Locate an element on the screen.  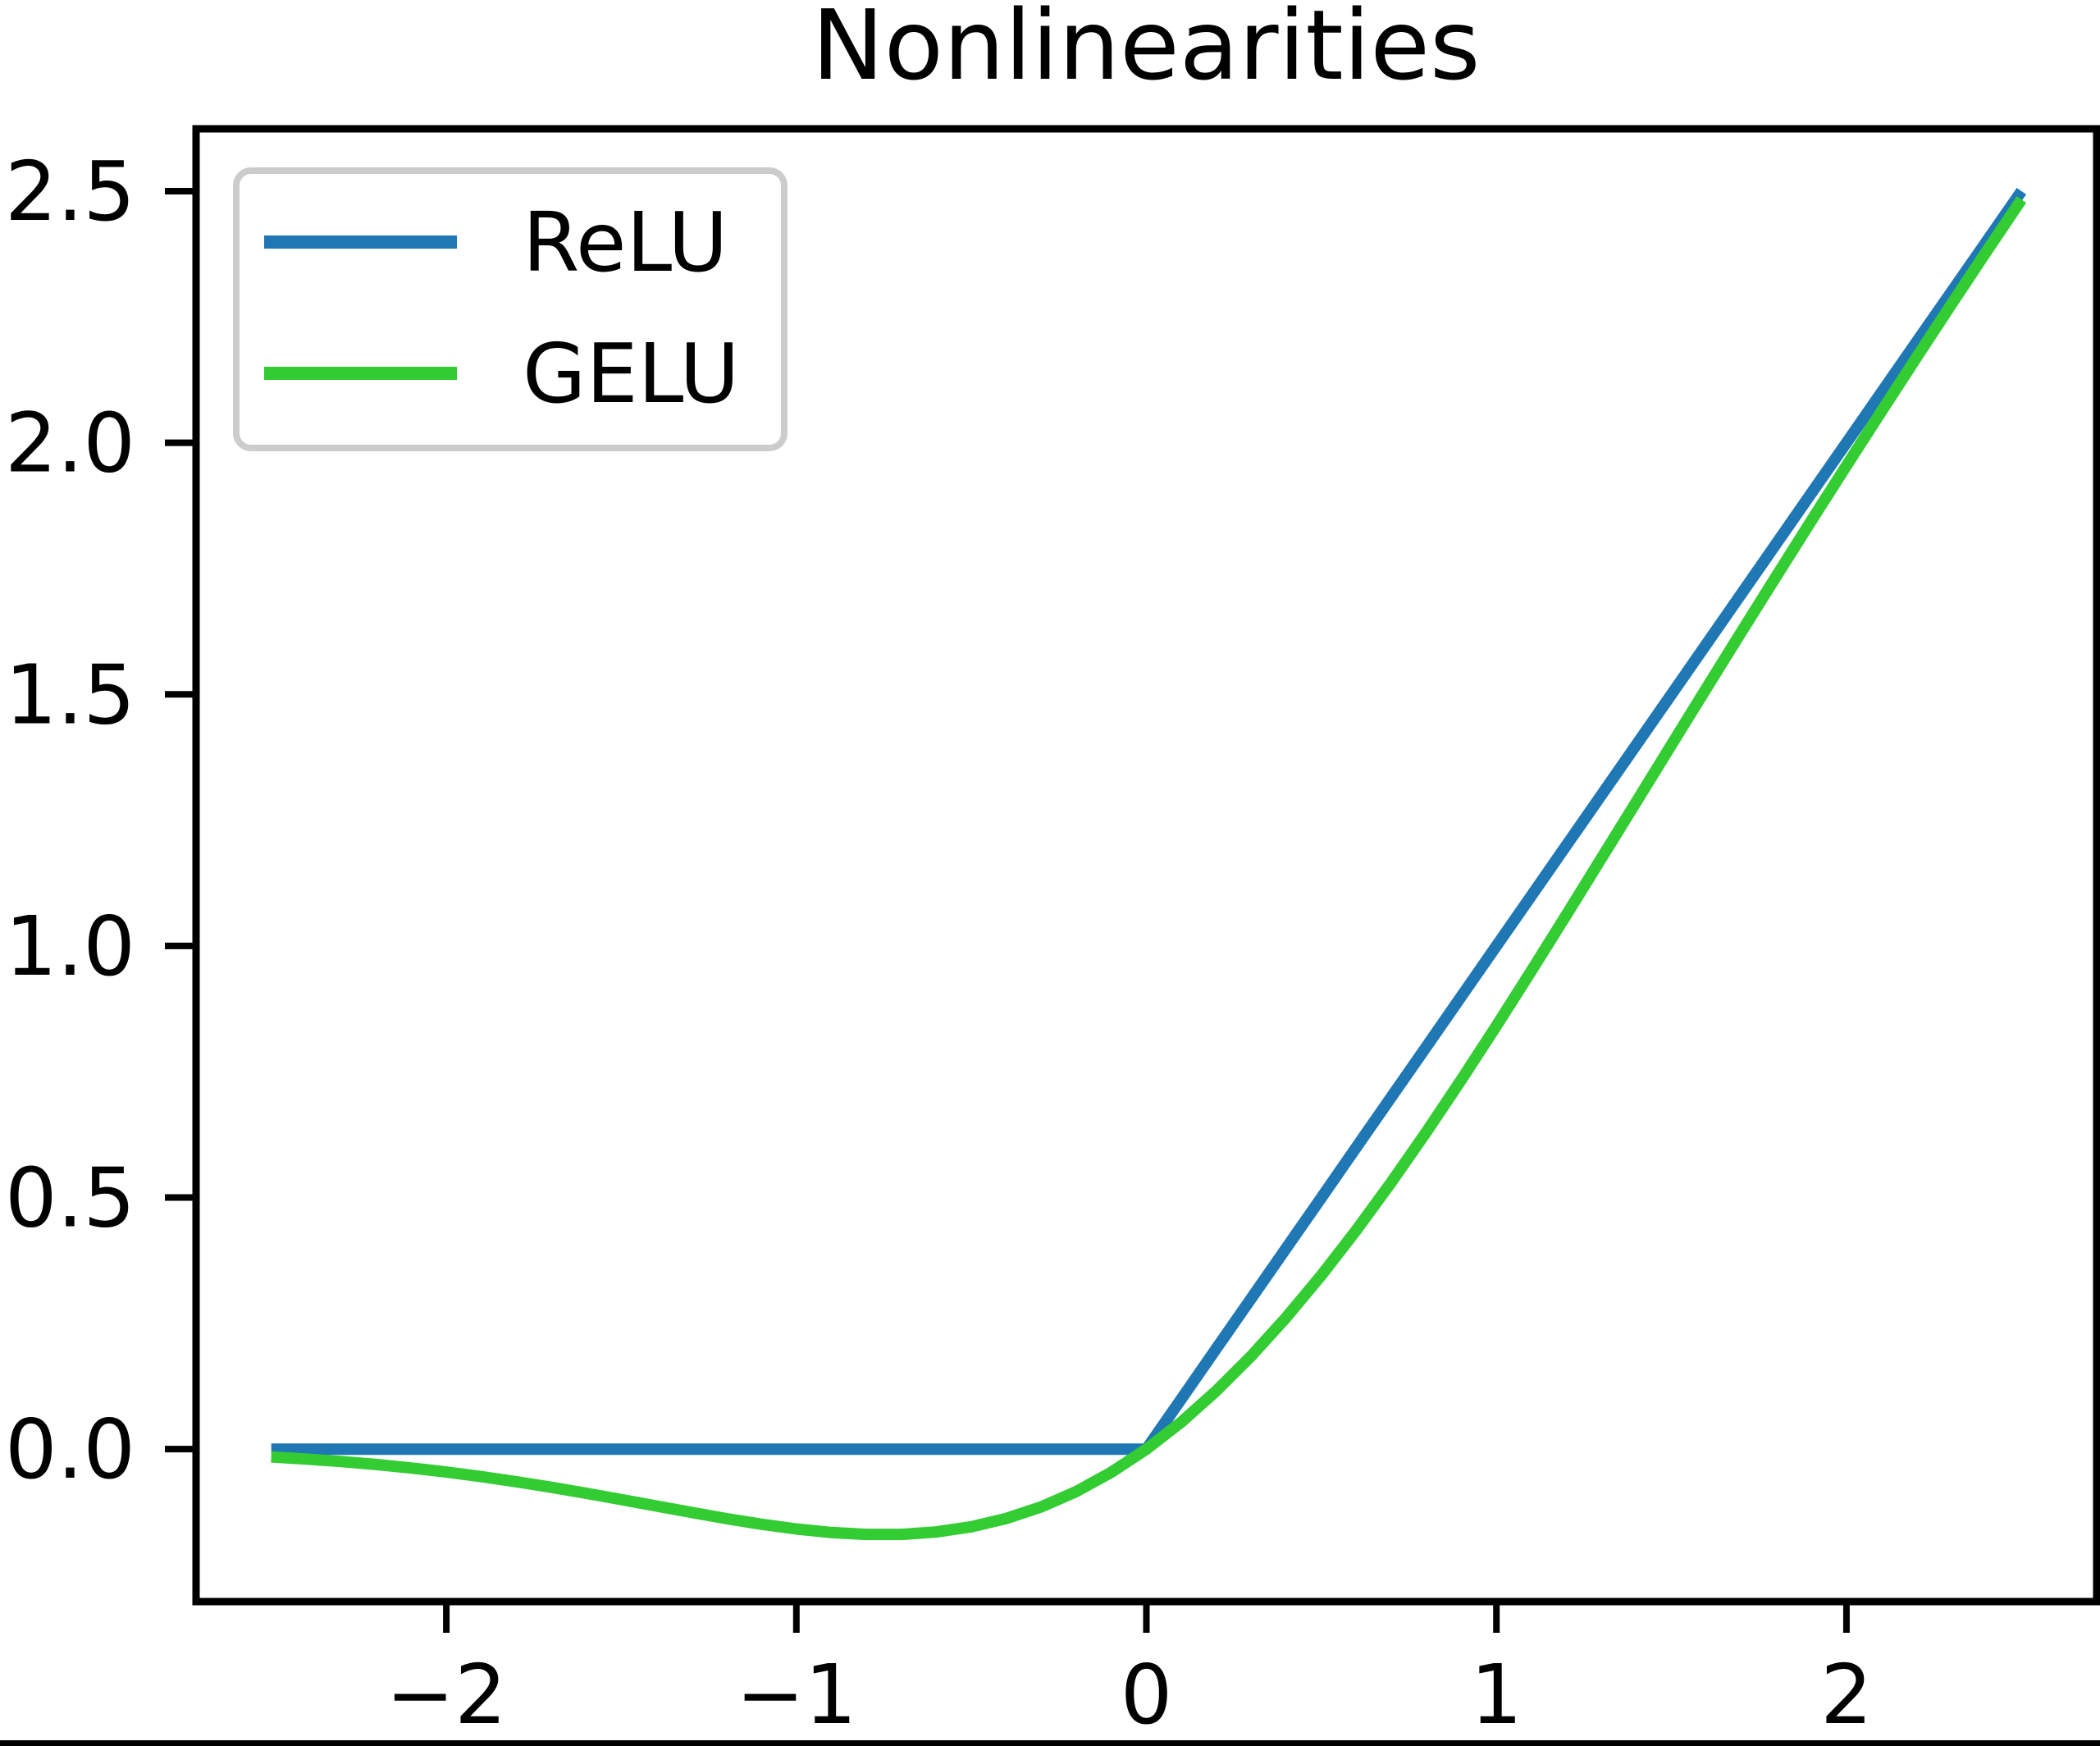
y-ticks: 0.0 0.5 1.0 1.5 2.0 2.5 is located at coordinates (100, 820).